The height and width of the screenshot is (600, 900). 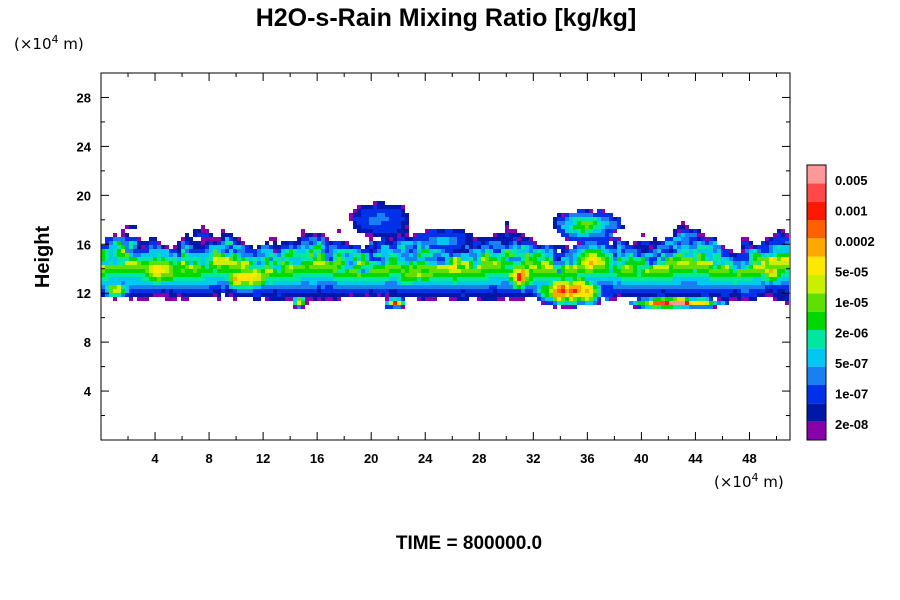 What do you see at coordinates (446, 18) in the screenshot?
I see `chart-title: H2O-s-Rain Mixing Ratio [kg/kg]` at bounding box center [446, 18].